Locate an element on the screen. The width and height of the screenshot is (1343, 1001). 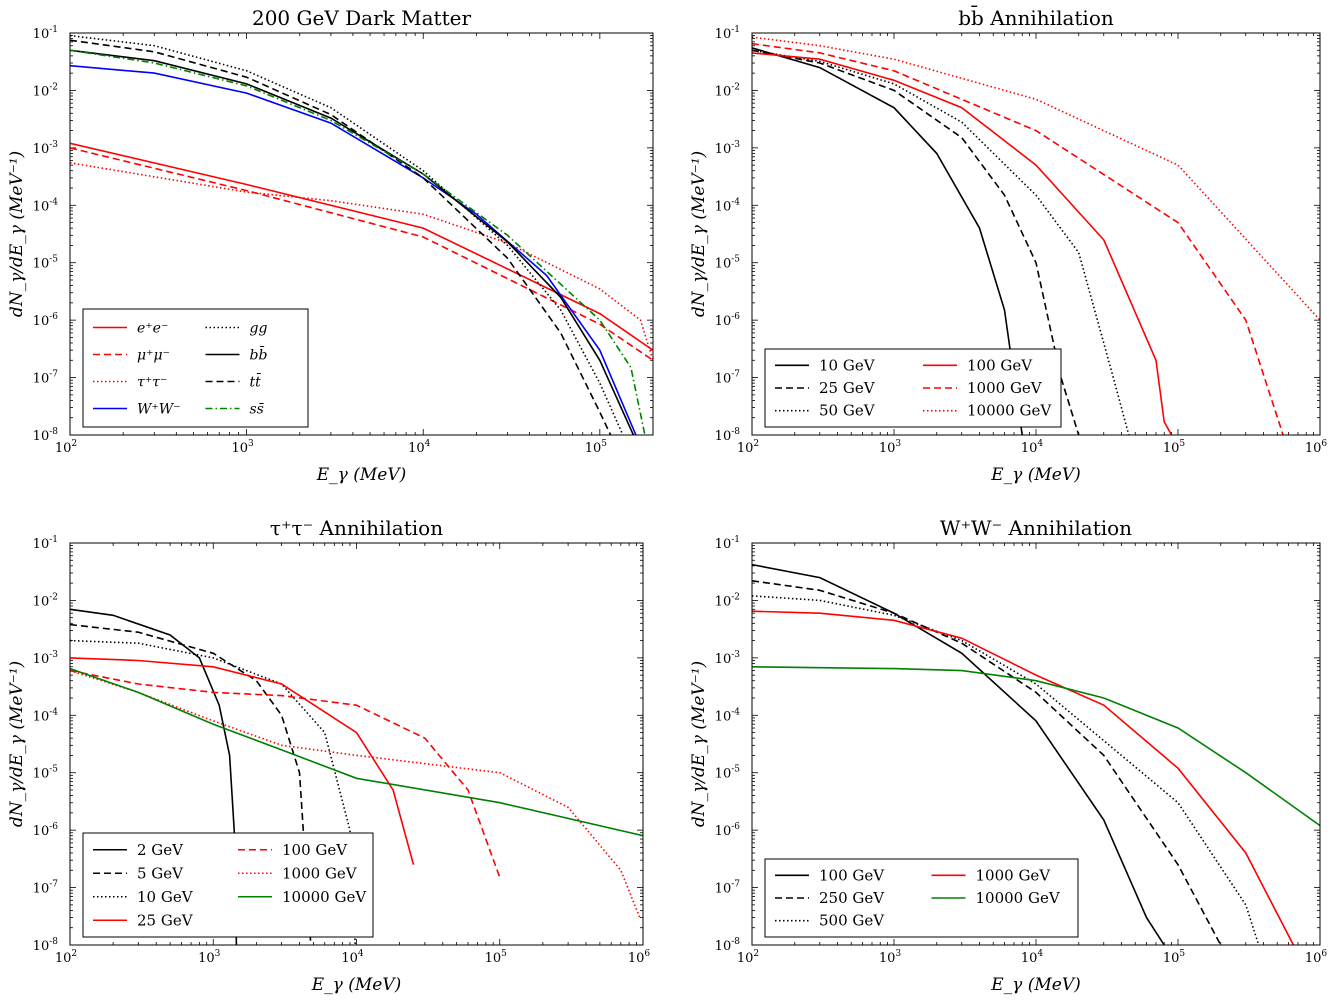
legend-label: tt̄ is located at coordinates (256, 381).